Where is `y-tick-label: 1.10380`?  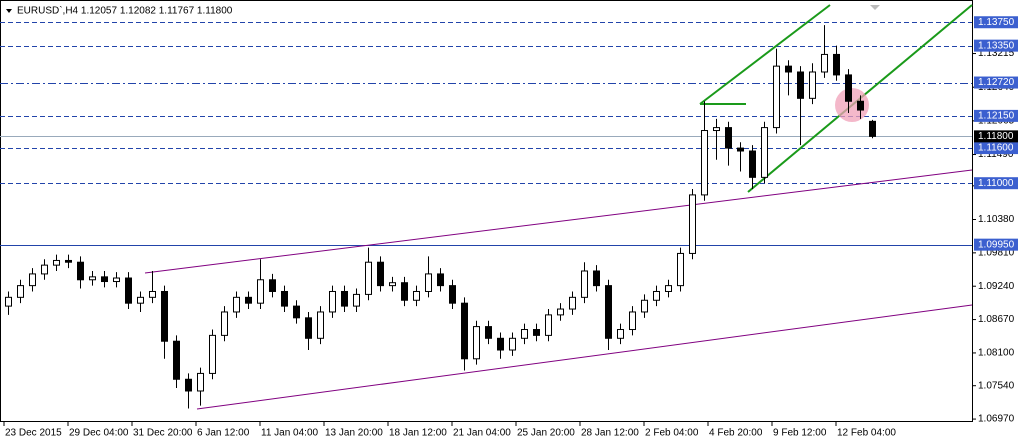
y-tick-label: 1.10380 is located at coordinates (996, 219).